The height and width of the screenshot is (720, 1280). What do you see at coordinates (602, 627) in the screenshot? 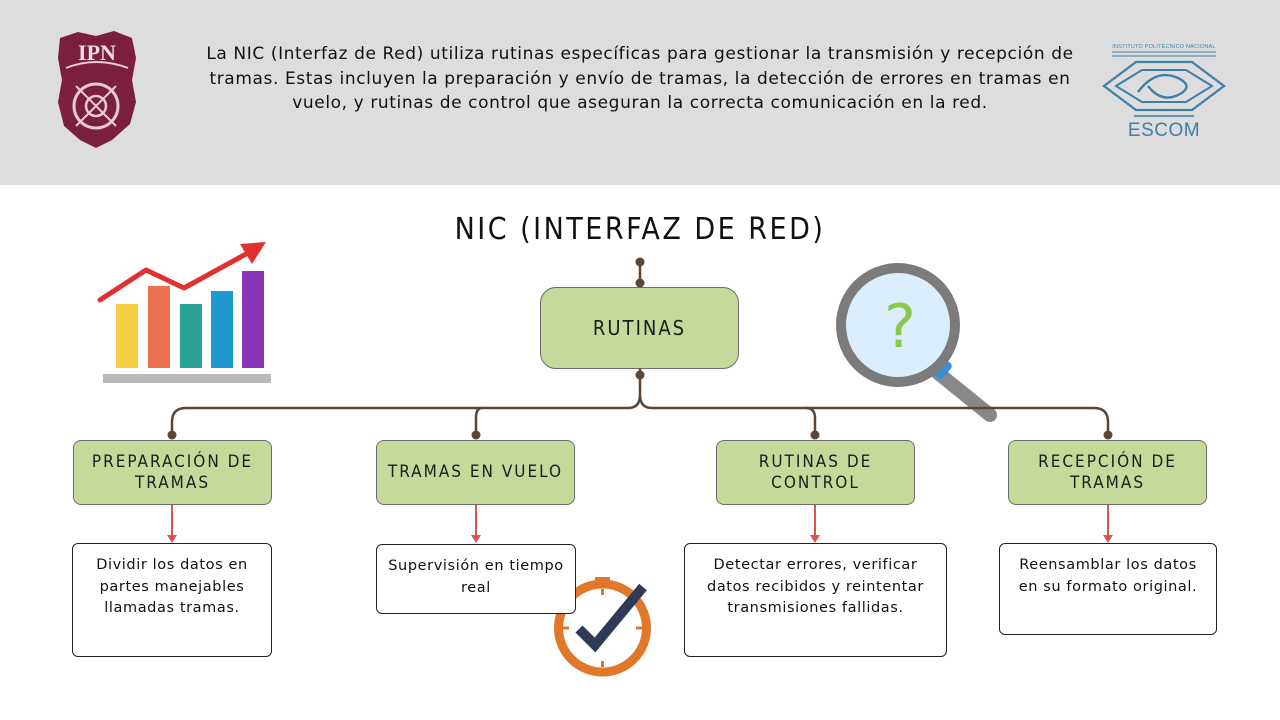
I see `clock-checkmark-icon` at bounding box center [602, 627].